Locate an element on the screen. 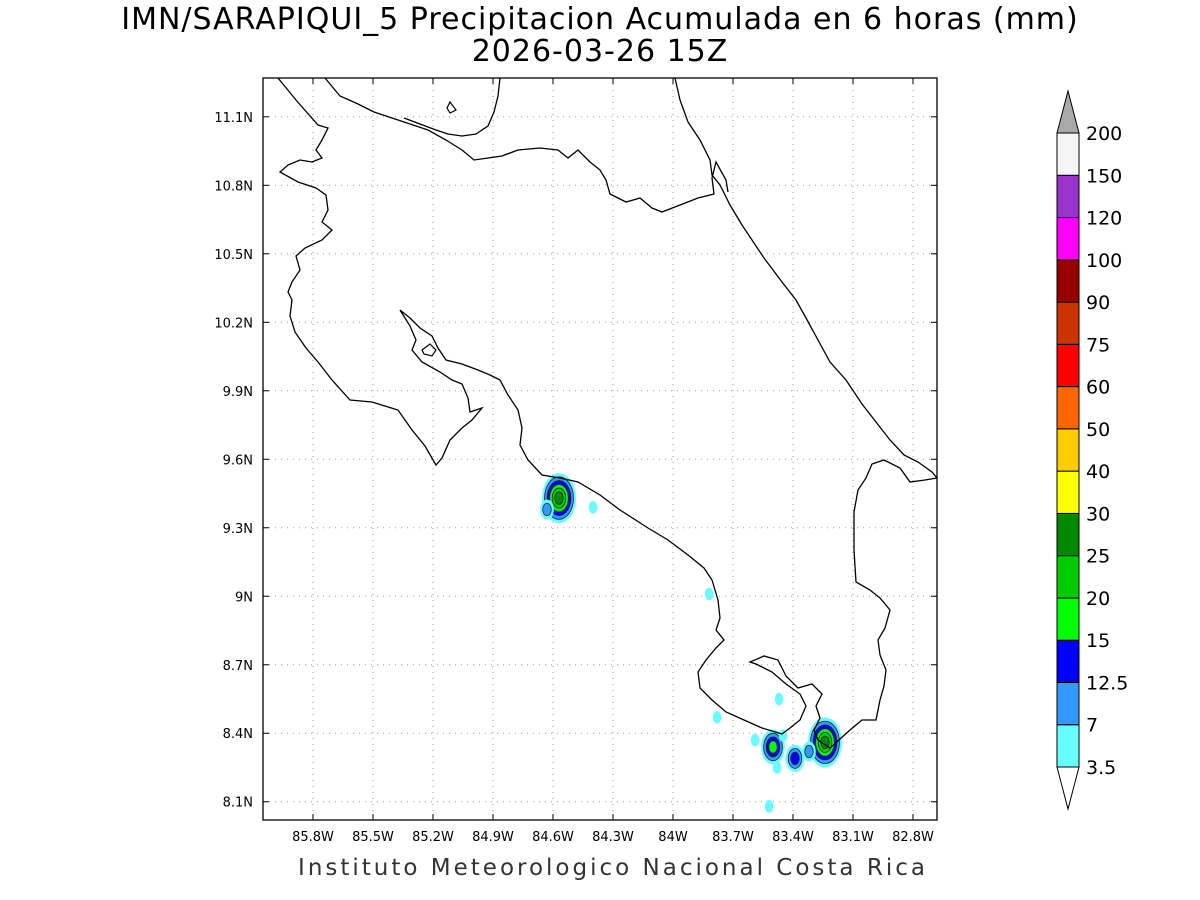  y-tick-label: 9.3N is located at coordinates (238, 529).